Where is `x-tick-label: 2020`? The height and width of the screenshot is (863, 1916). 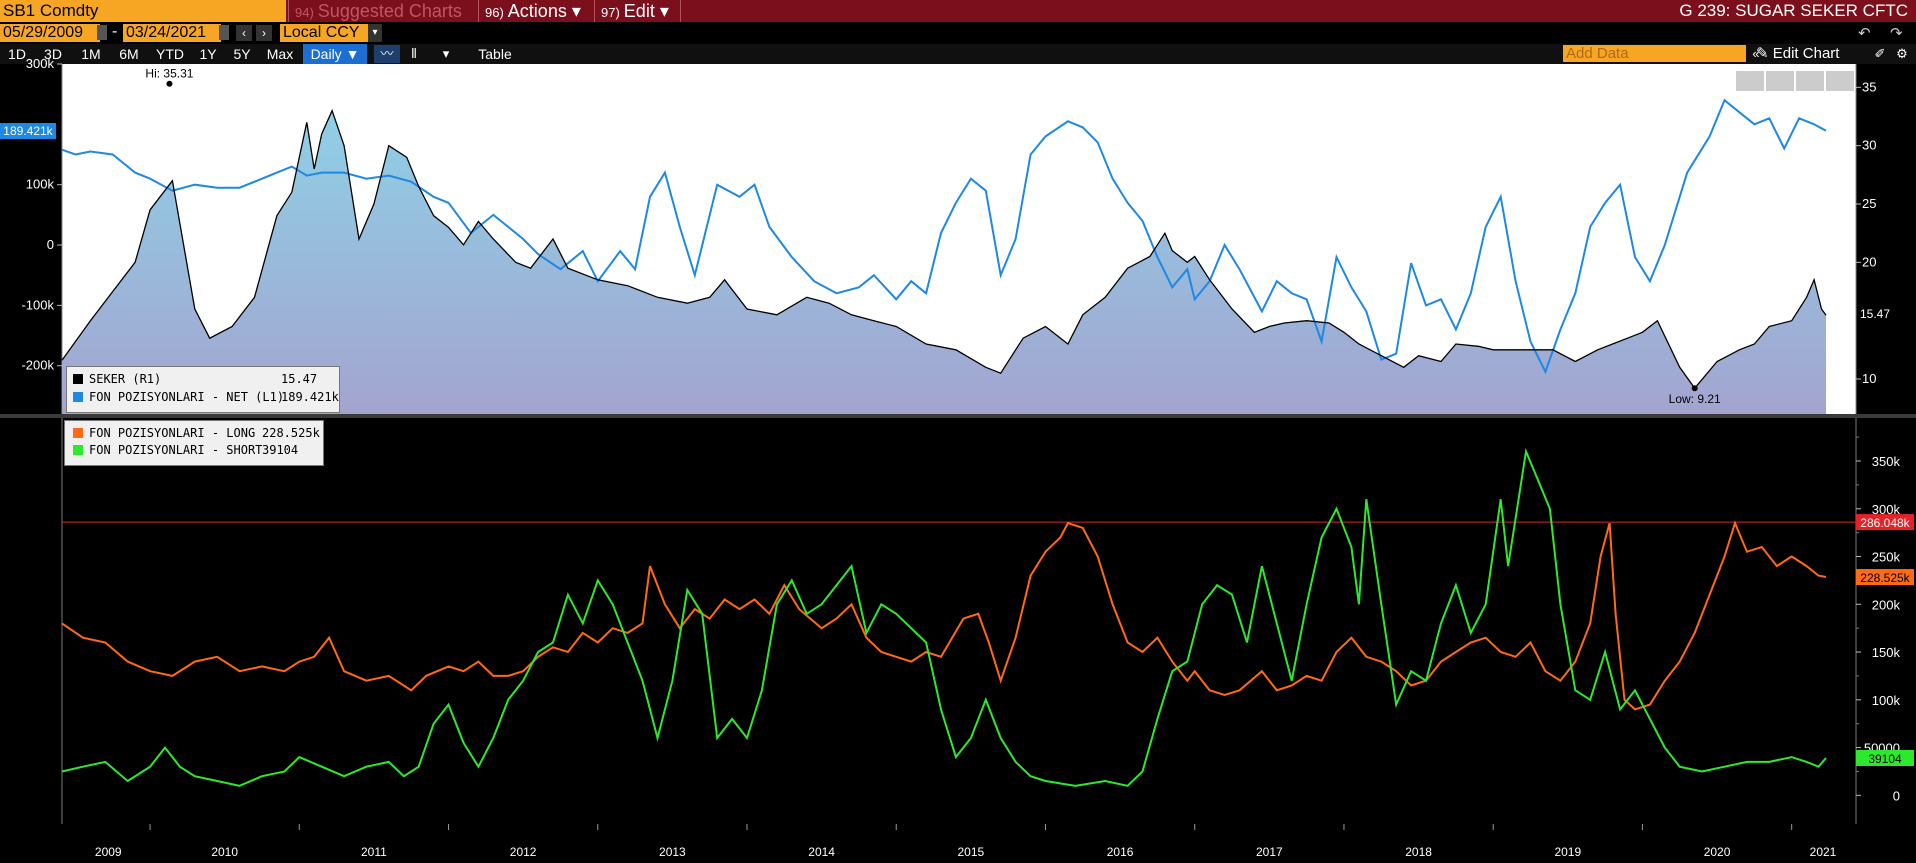
x-tick-label: 2020 is located at coordinates (1717, 852).